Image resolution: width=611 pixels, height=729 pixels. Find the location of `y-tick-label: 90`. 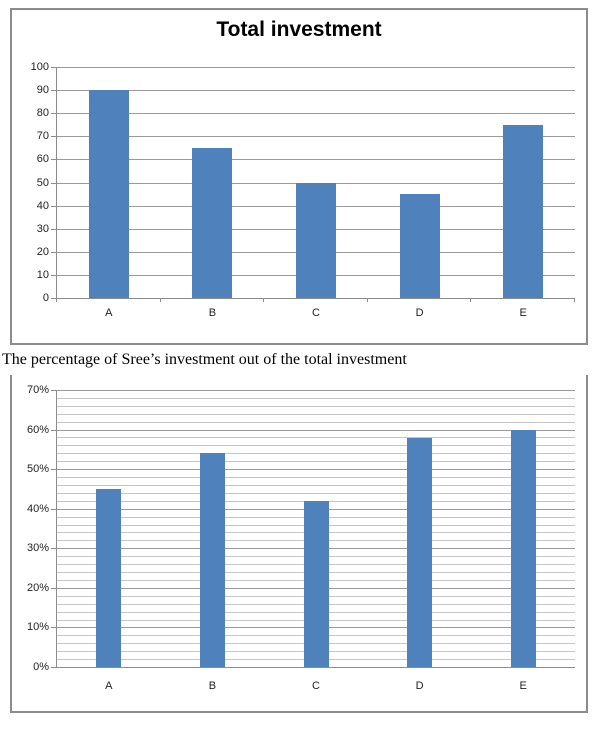

y-tick-label: 90 is located at coordinates (42, 90).